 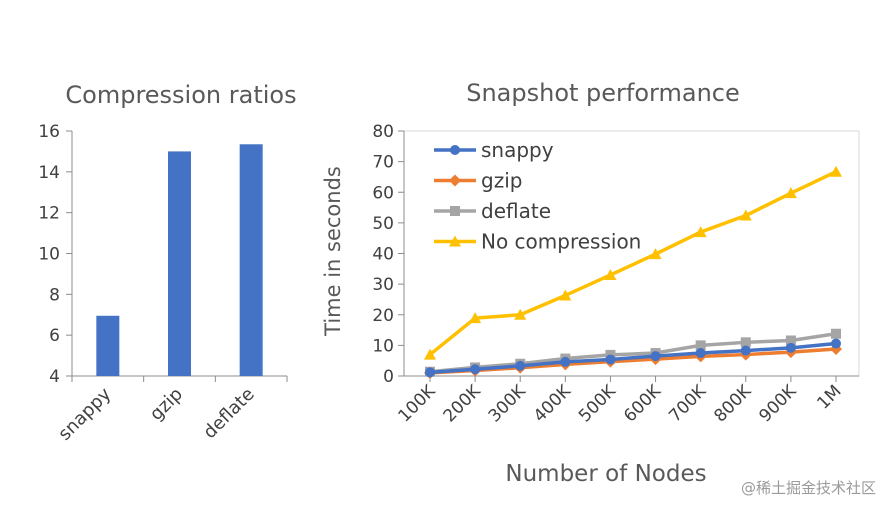 What do you see at coordinates (508, 404) in the screenshot?
I see `line-x-tick-label: 300K` at bounding box center [508, 404].